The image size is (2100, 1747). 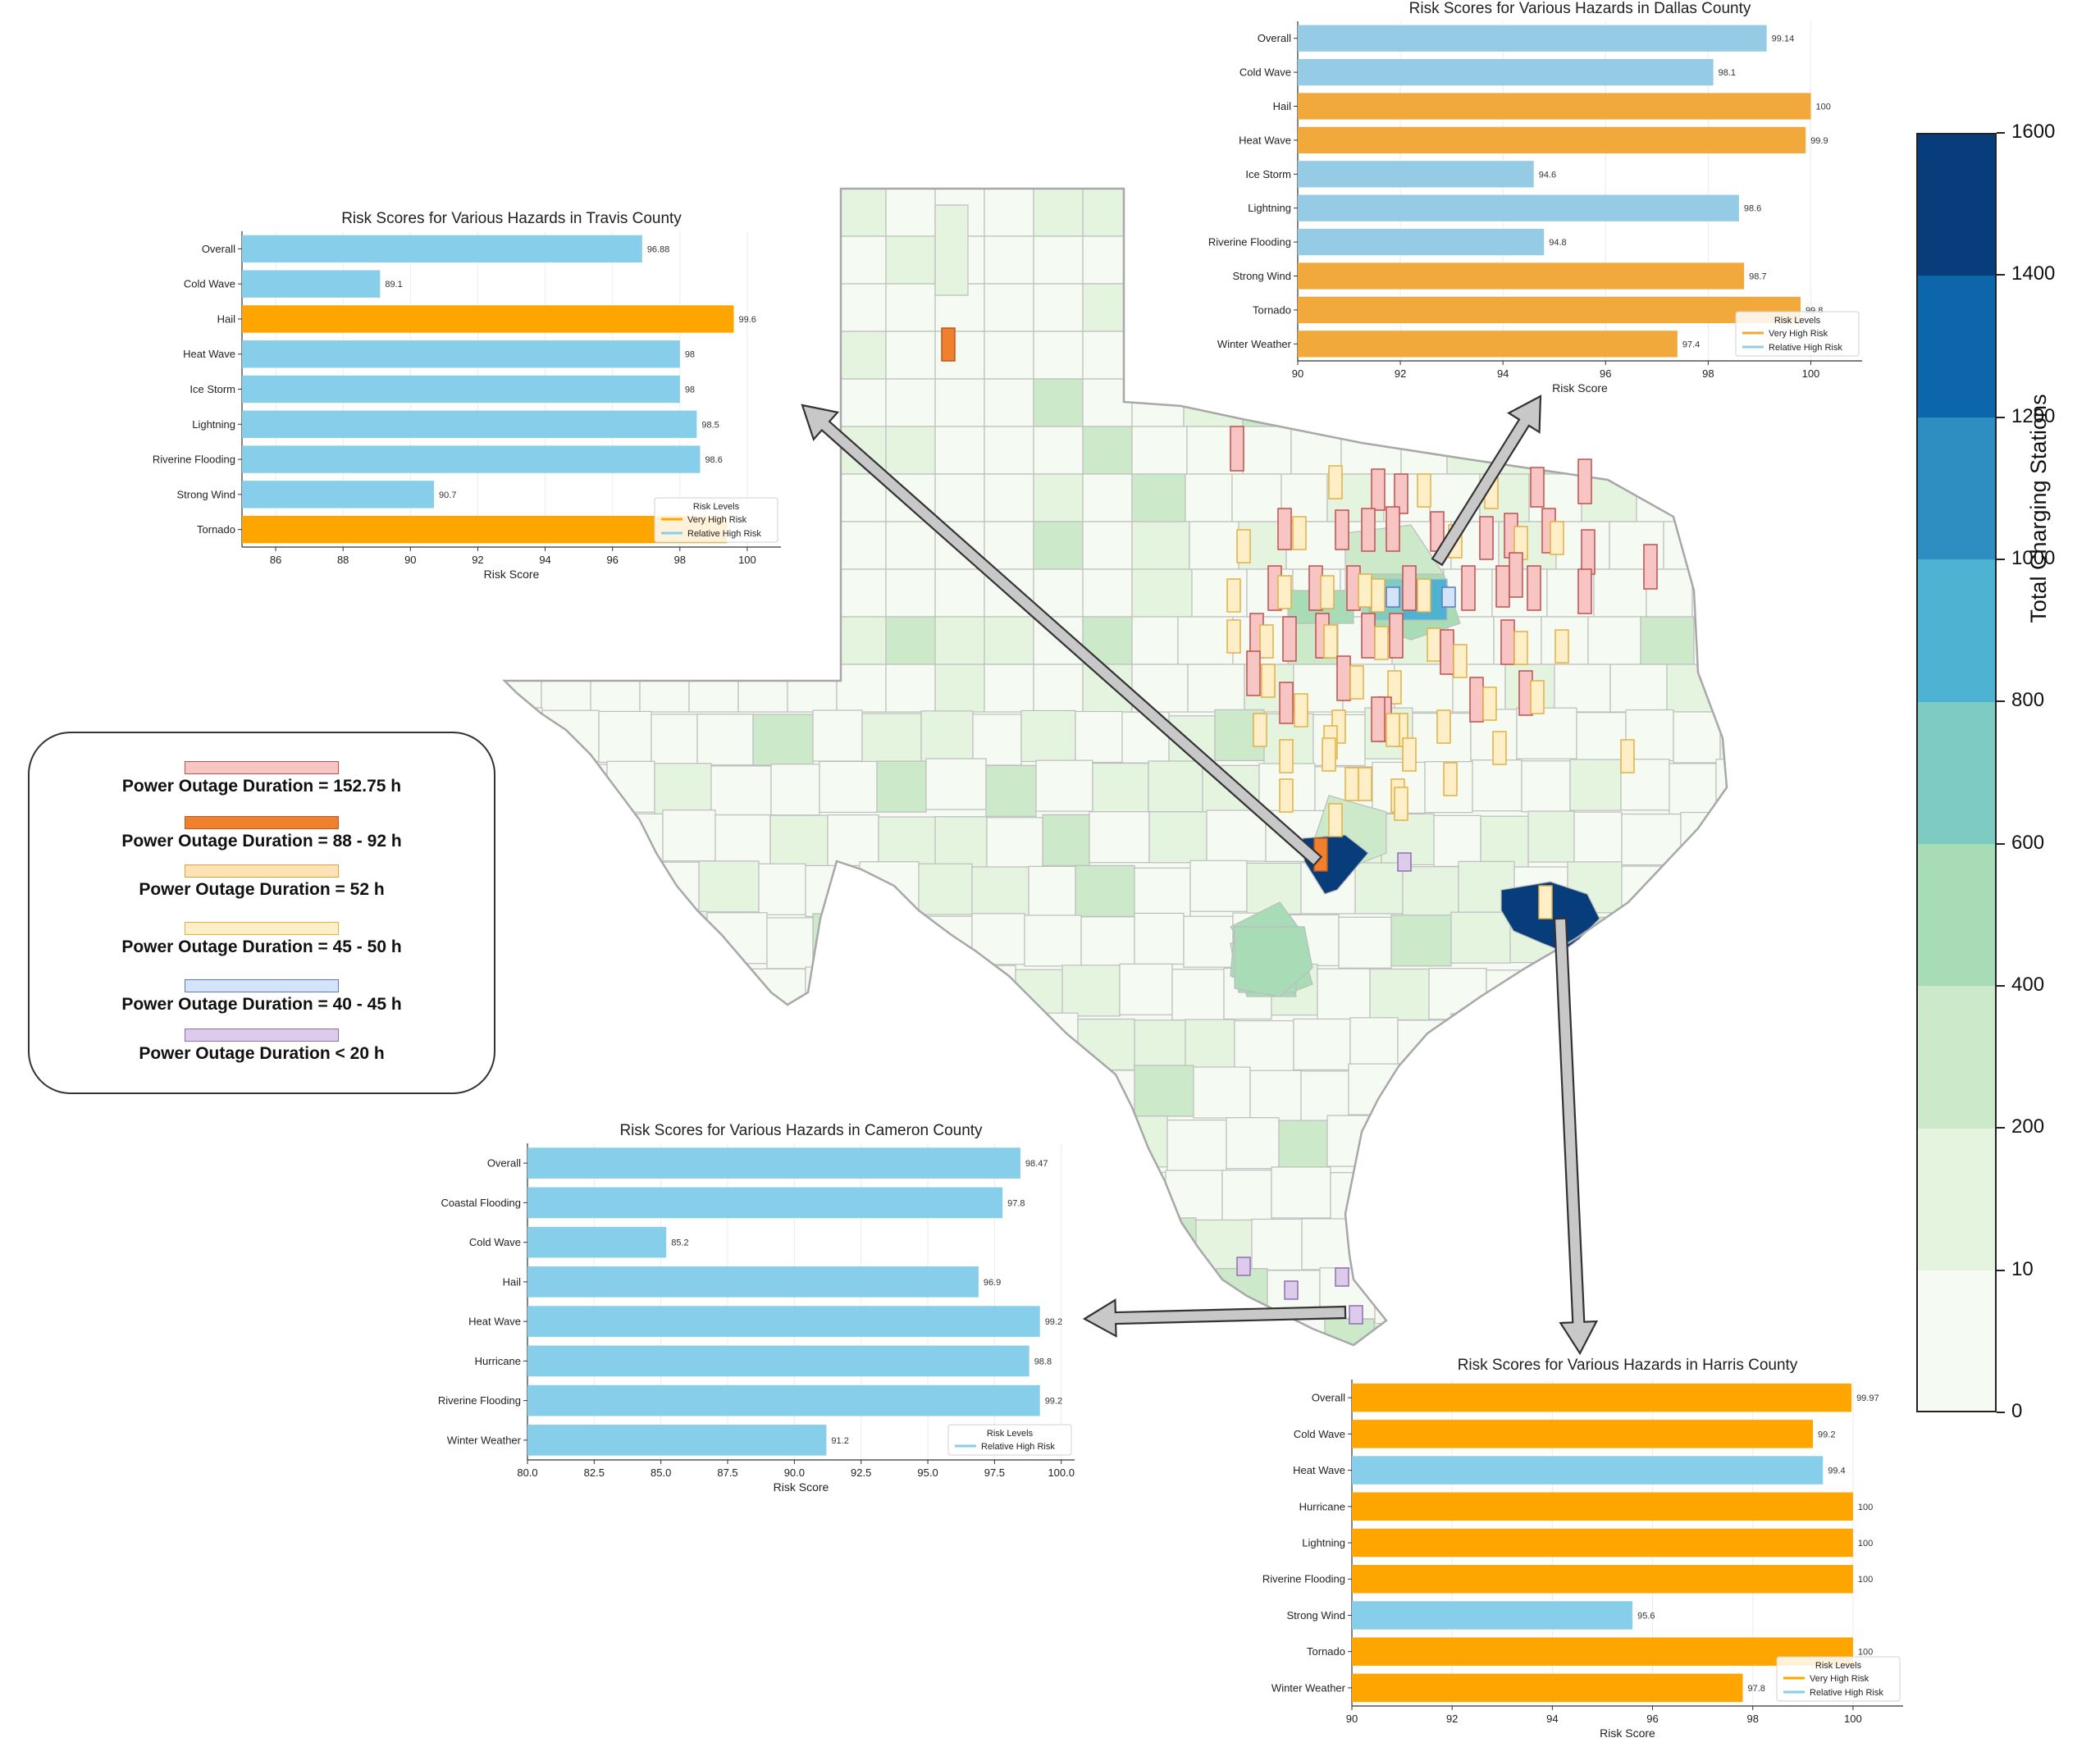 What do you see at coordinates (1547, 1688) in the screenshot?
I see `bar-winter-weather` at bounding box center [1547, 1688].